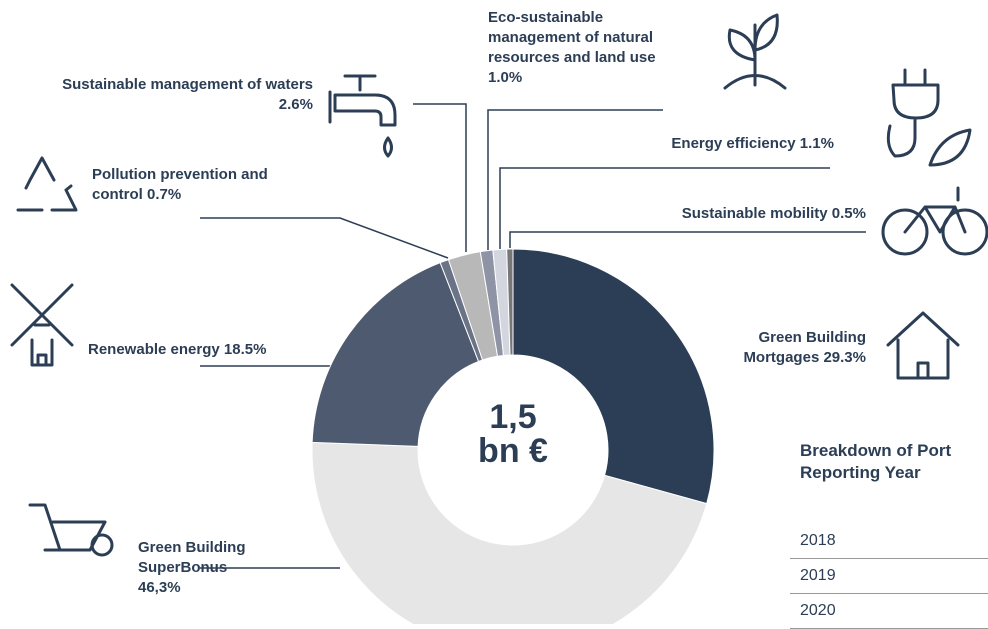  What do you see at coordinates (929, 117) in the screenshot?
I see `plug-icon` at bounding box center [929, 117].